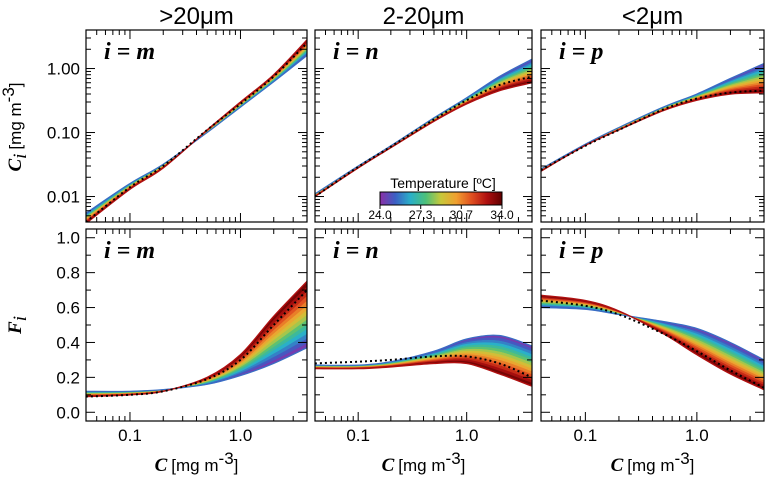 The width and height of the screenshot is (765, 480). Describe the element at coordinates (63, 197) in the screenshot. I see `y-tick-label: 0.01` at that location.